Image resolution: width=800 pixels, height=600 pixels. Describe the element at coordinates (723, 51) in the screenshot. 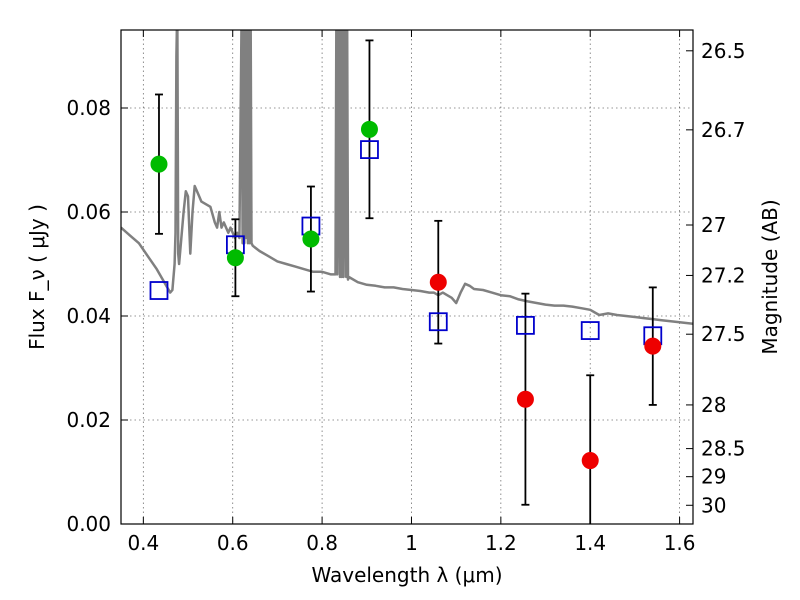

I see `right-tick-label: 26.5` at that location.